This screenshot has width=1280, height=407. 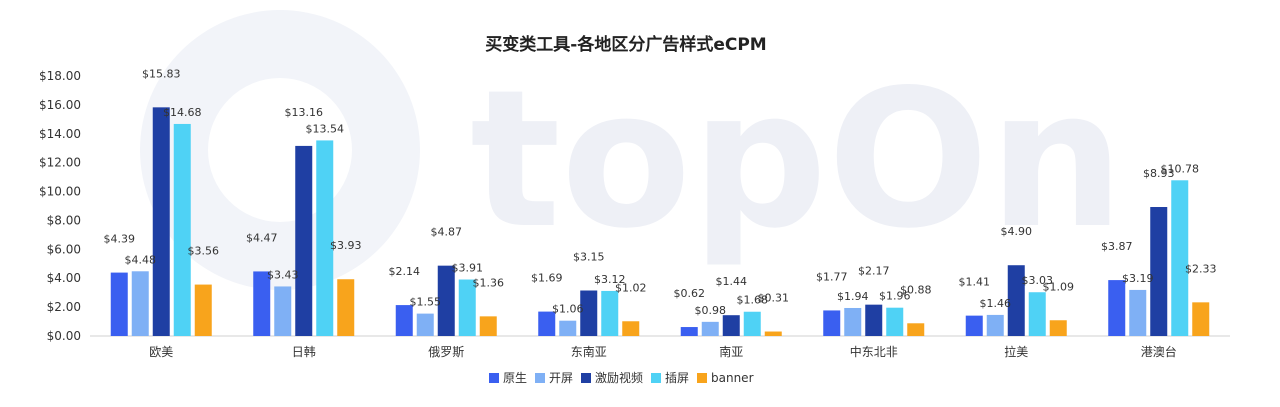 I want to click on data-label: $1.02, so click(x=631, y=287).